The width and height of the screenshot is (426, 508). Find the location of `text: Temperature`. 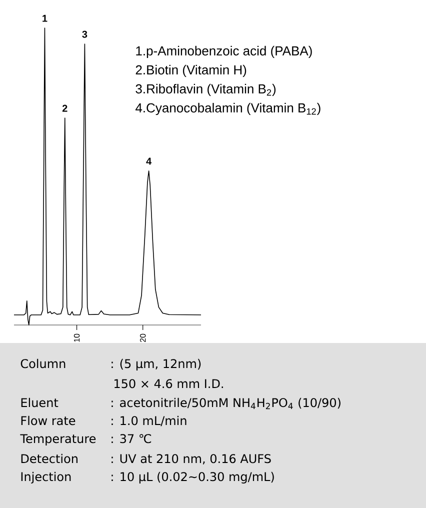

text: Temperature is located at coordinates (58, 440).